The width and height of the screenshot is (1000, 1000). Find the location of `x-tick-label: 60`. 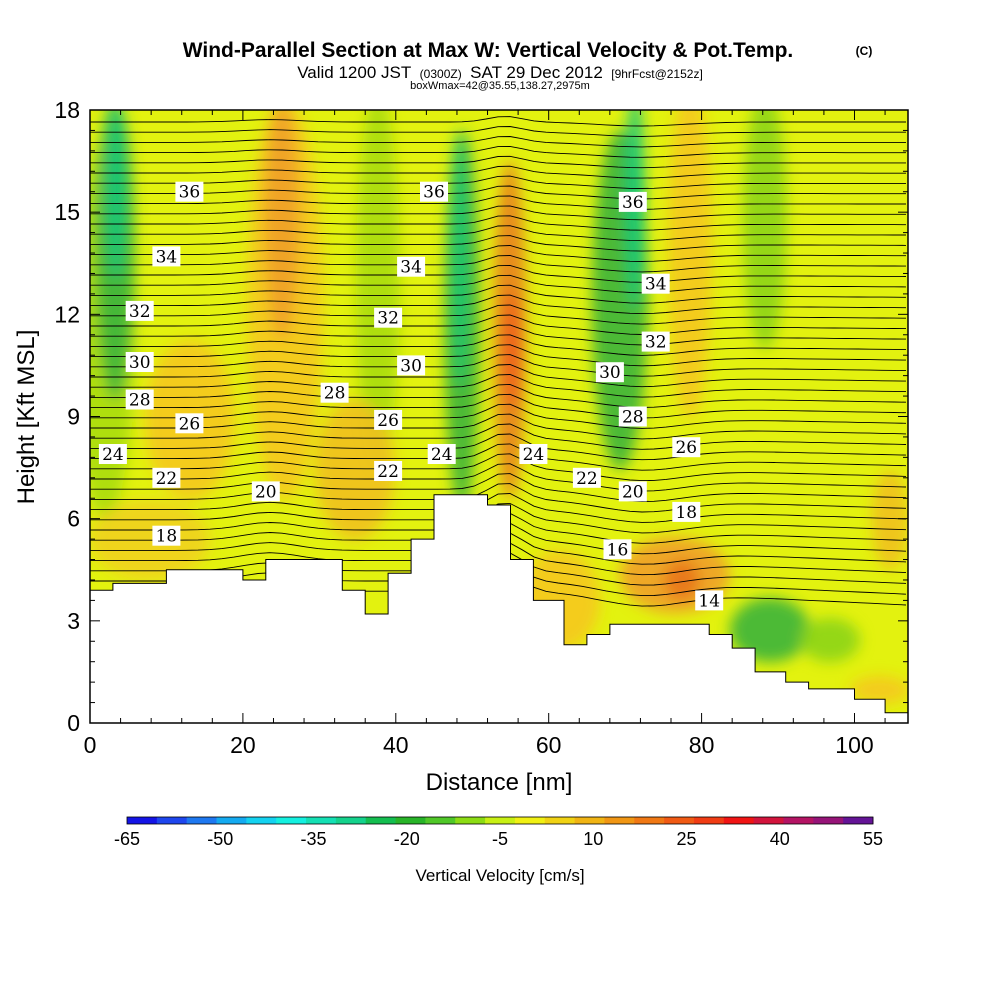

x-tick-label: 60 is located at coordinates (549, 745).